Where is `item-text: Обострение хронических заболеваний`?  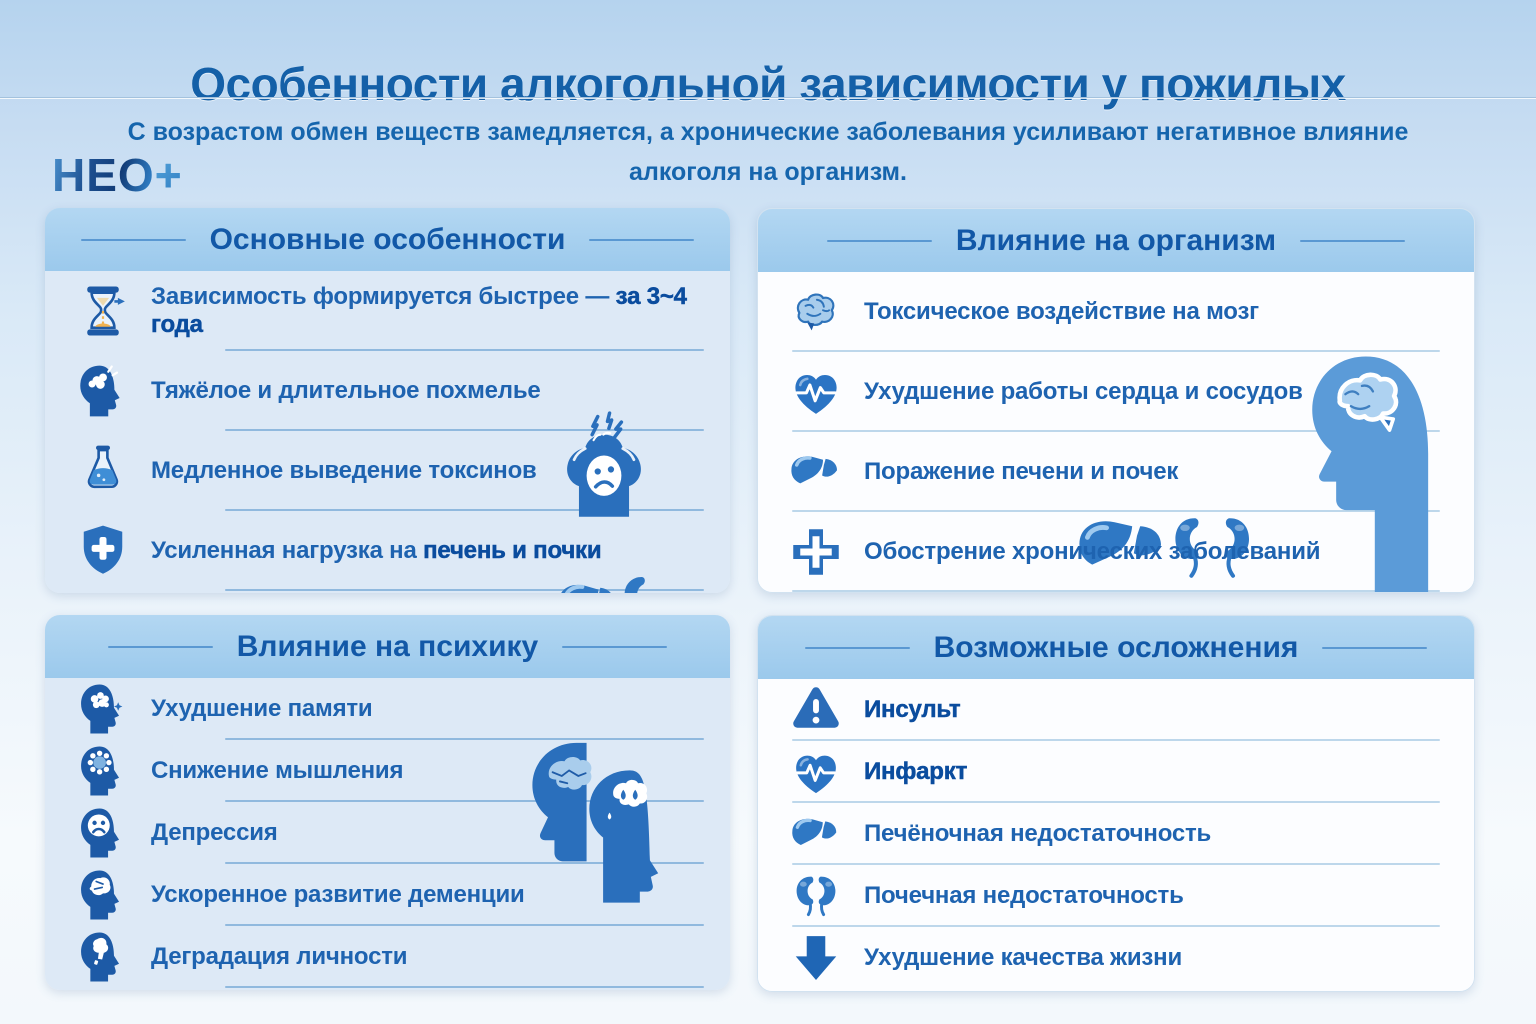
item-text: Обострение хронических заболеваний is located at coordinates (1092, 551).